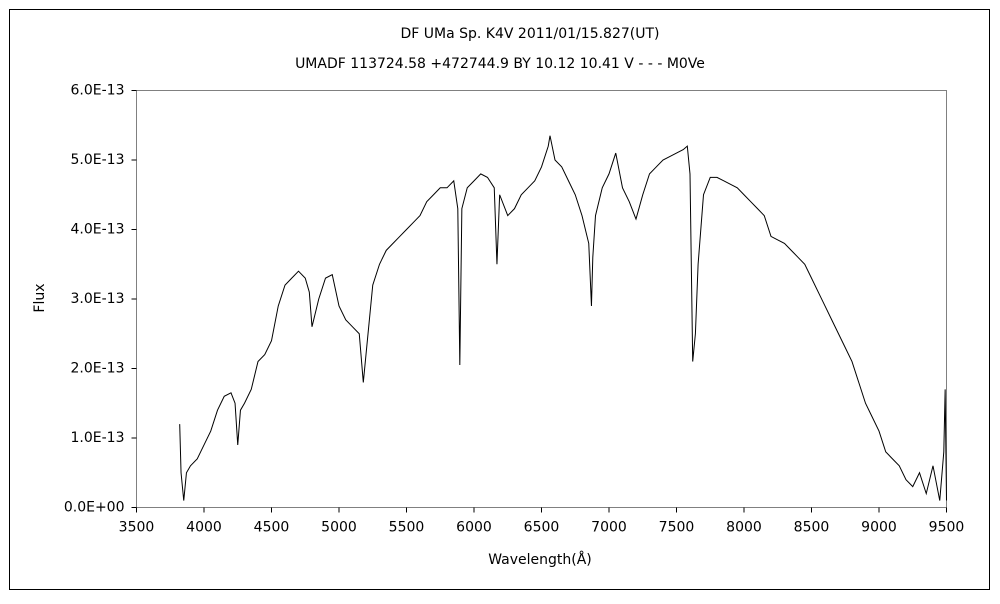 This screenshot has height=604, width=1000. Describe the element at coordinates (744, 528) in the screenshot. I see `x-tick-label: 8000` at that location.